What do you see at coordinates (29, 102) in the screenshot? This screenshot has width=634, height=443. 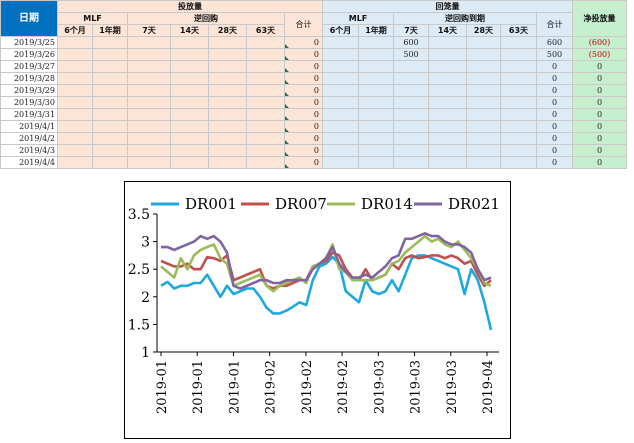 I see `date-cell: 2019/3/30` at bounding box center [29, 102].